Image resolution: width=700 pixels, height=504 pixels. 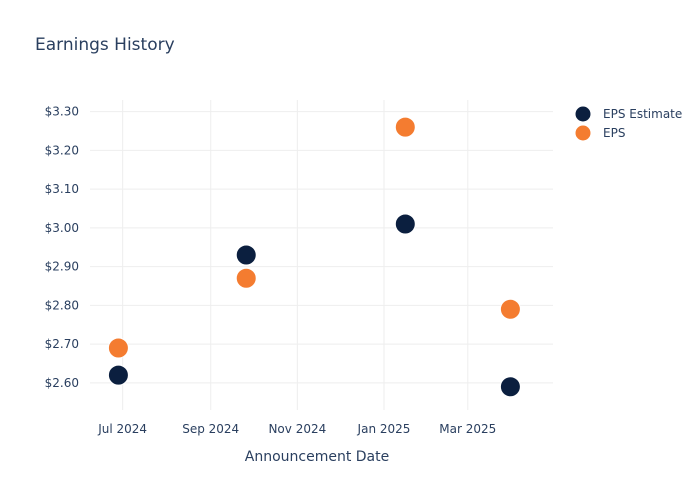 I want to click on legend-item: EPS Estimate, so click(x=628, y=114).